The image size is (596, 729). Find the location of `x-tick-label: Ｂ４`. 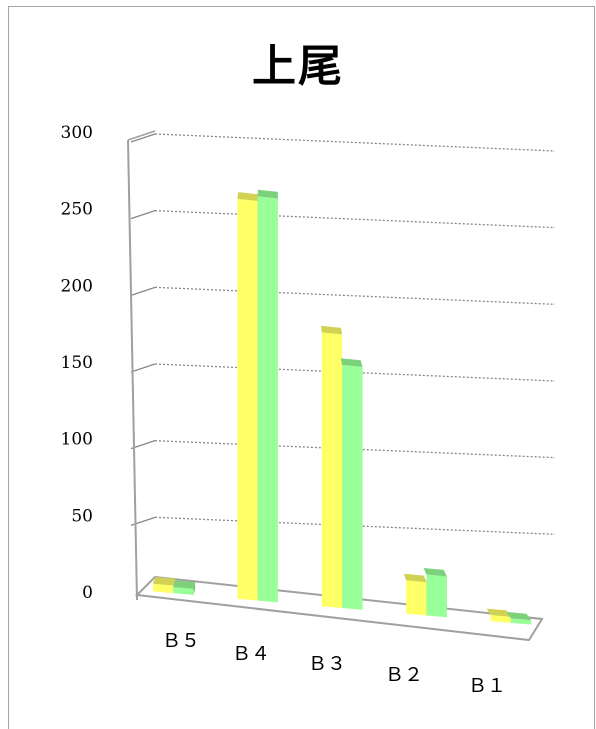

x-tick-label: Ｂ４ is located at coordinates (251, 654).